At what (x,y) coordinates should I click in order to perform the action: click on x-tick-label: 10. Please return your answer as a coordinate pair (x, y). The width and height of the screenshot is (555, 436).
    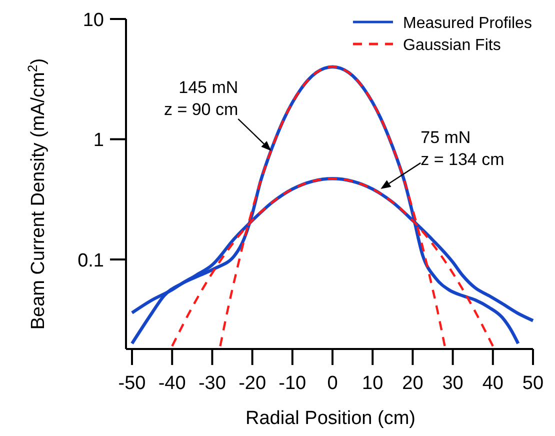
    Looking at the image, I should click on (373, 383).